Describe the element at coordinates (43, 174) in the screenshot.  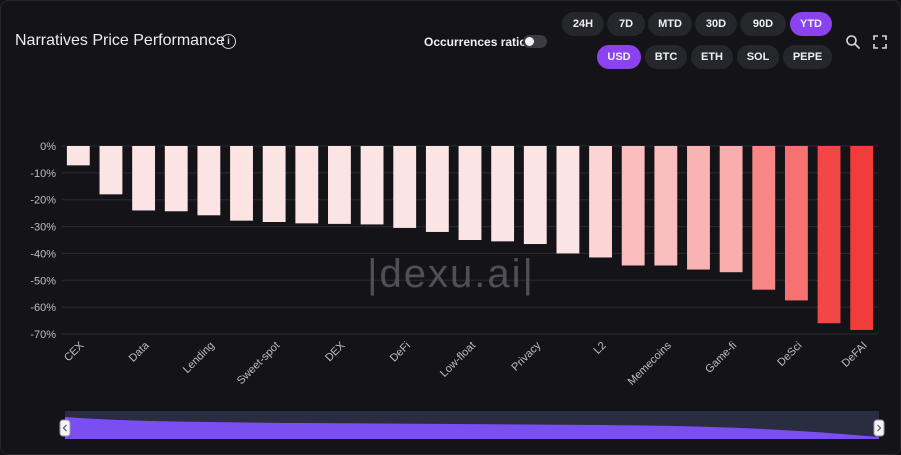
I see `y-tick-label: -10%` at that location.